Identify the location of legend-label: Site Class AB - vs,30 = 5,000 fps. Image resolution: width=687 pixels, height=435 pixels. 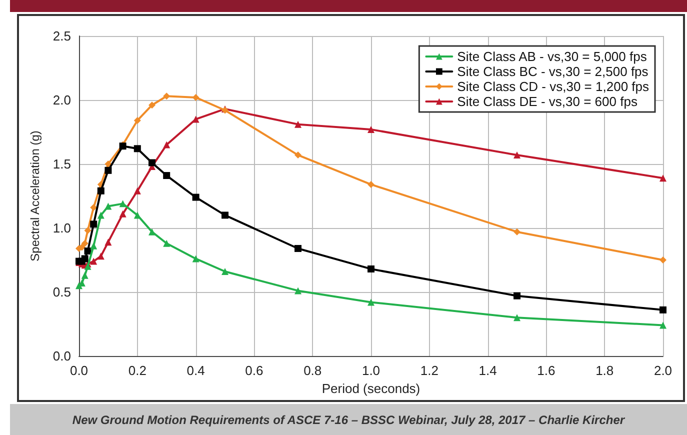
(552, 56).